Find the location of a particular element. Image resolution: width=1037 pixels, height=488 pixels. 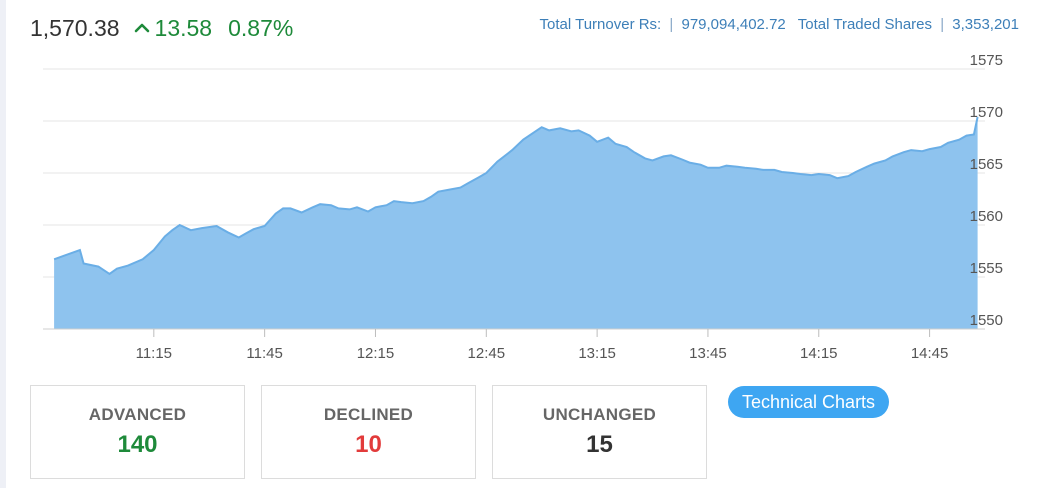

index-value: 1,570.38 is located at coordinates (75, 27).